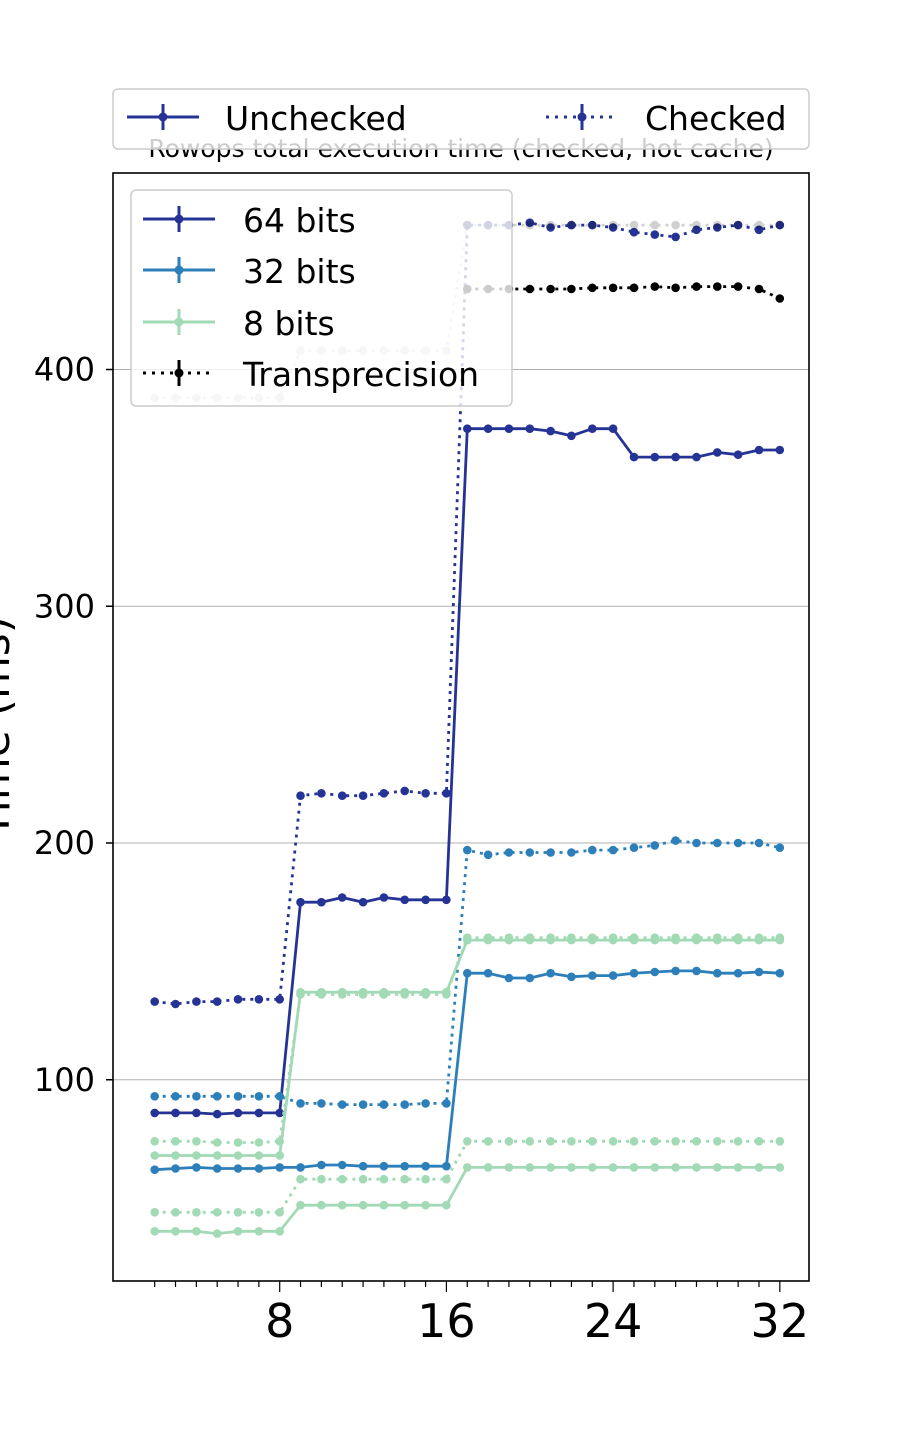 The image size is (900, 1440). What do you see at coordinates (299, 271) in the screenshot?
I see `legend-32-label: 32 bits` at bounding box center [299, 271].